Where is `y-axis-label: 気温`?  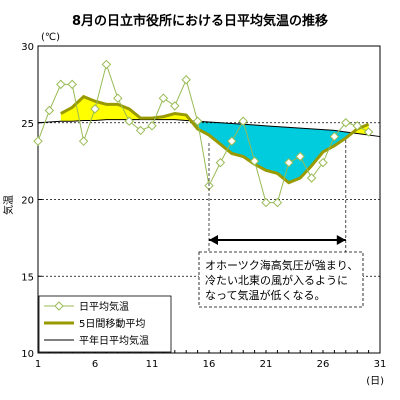 y-axis-label: 気温 is located at coordinates (8, 205).